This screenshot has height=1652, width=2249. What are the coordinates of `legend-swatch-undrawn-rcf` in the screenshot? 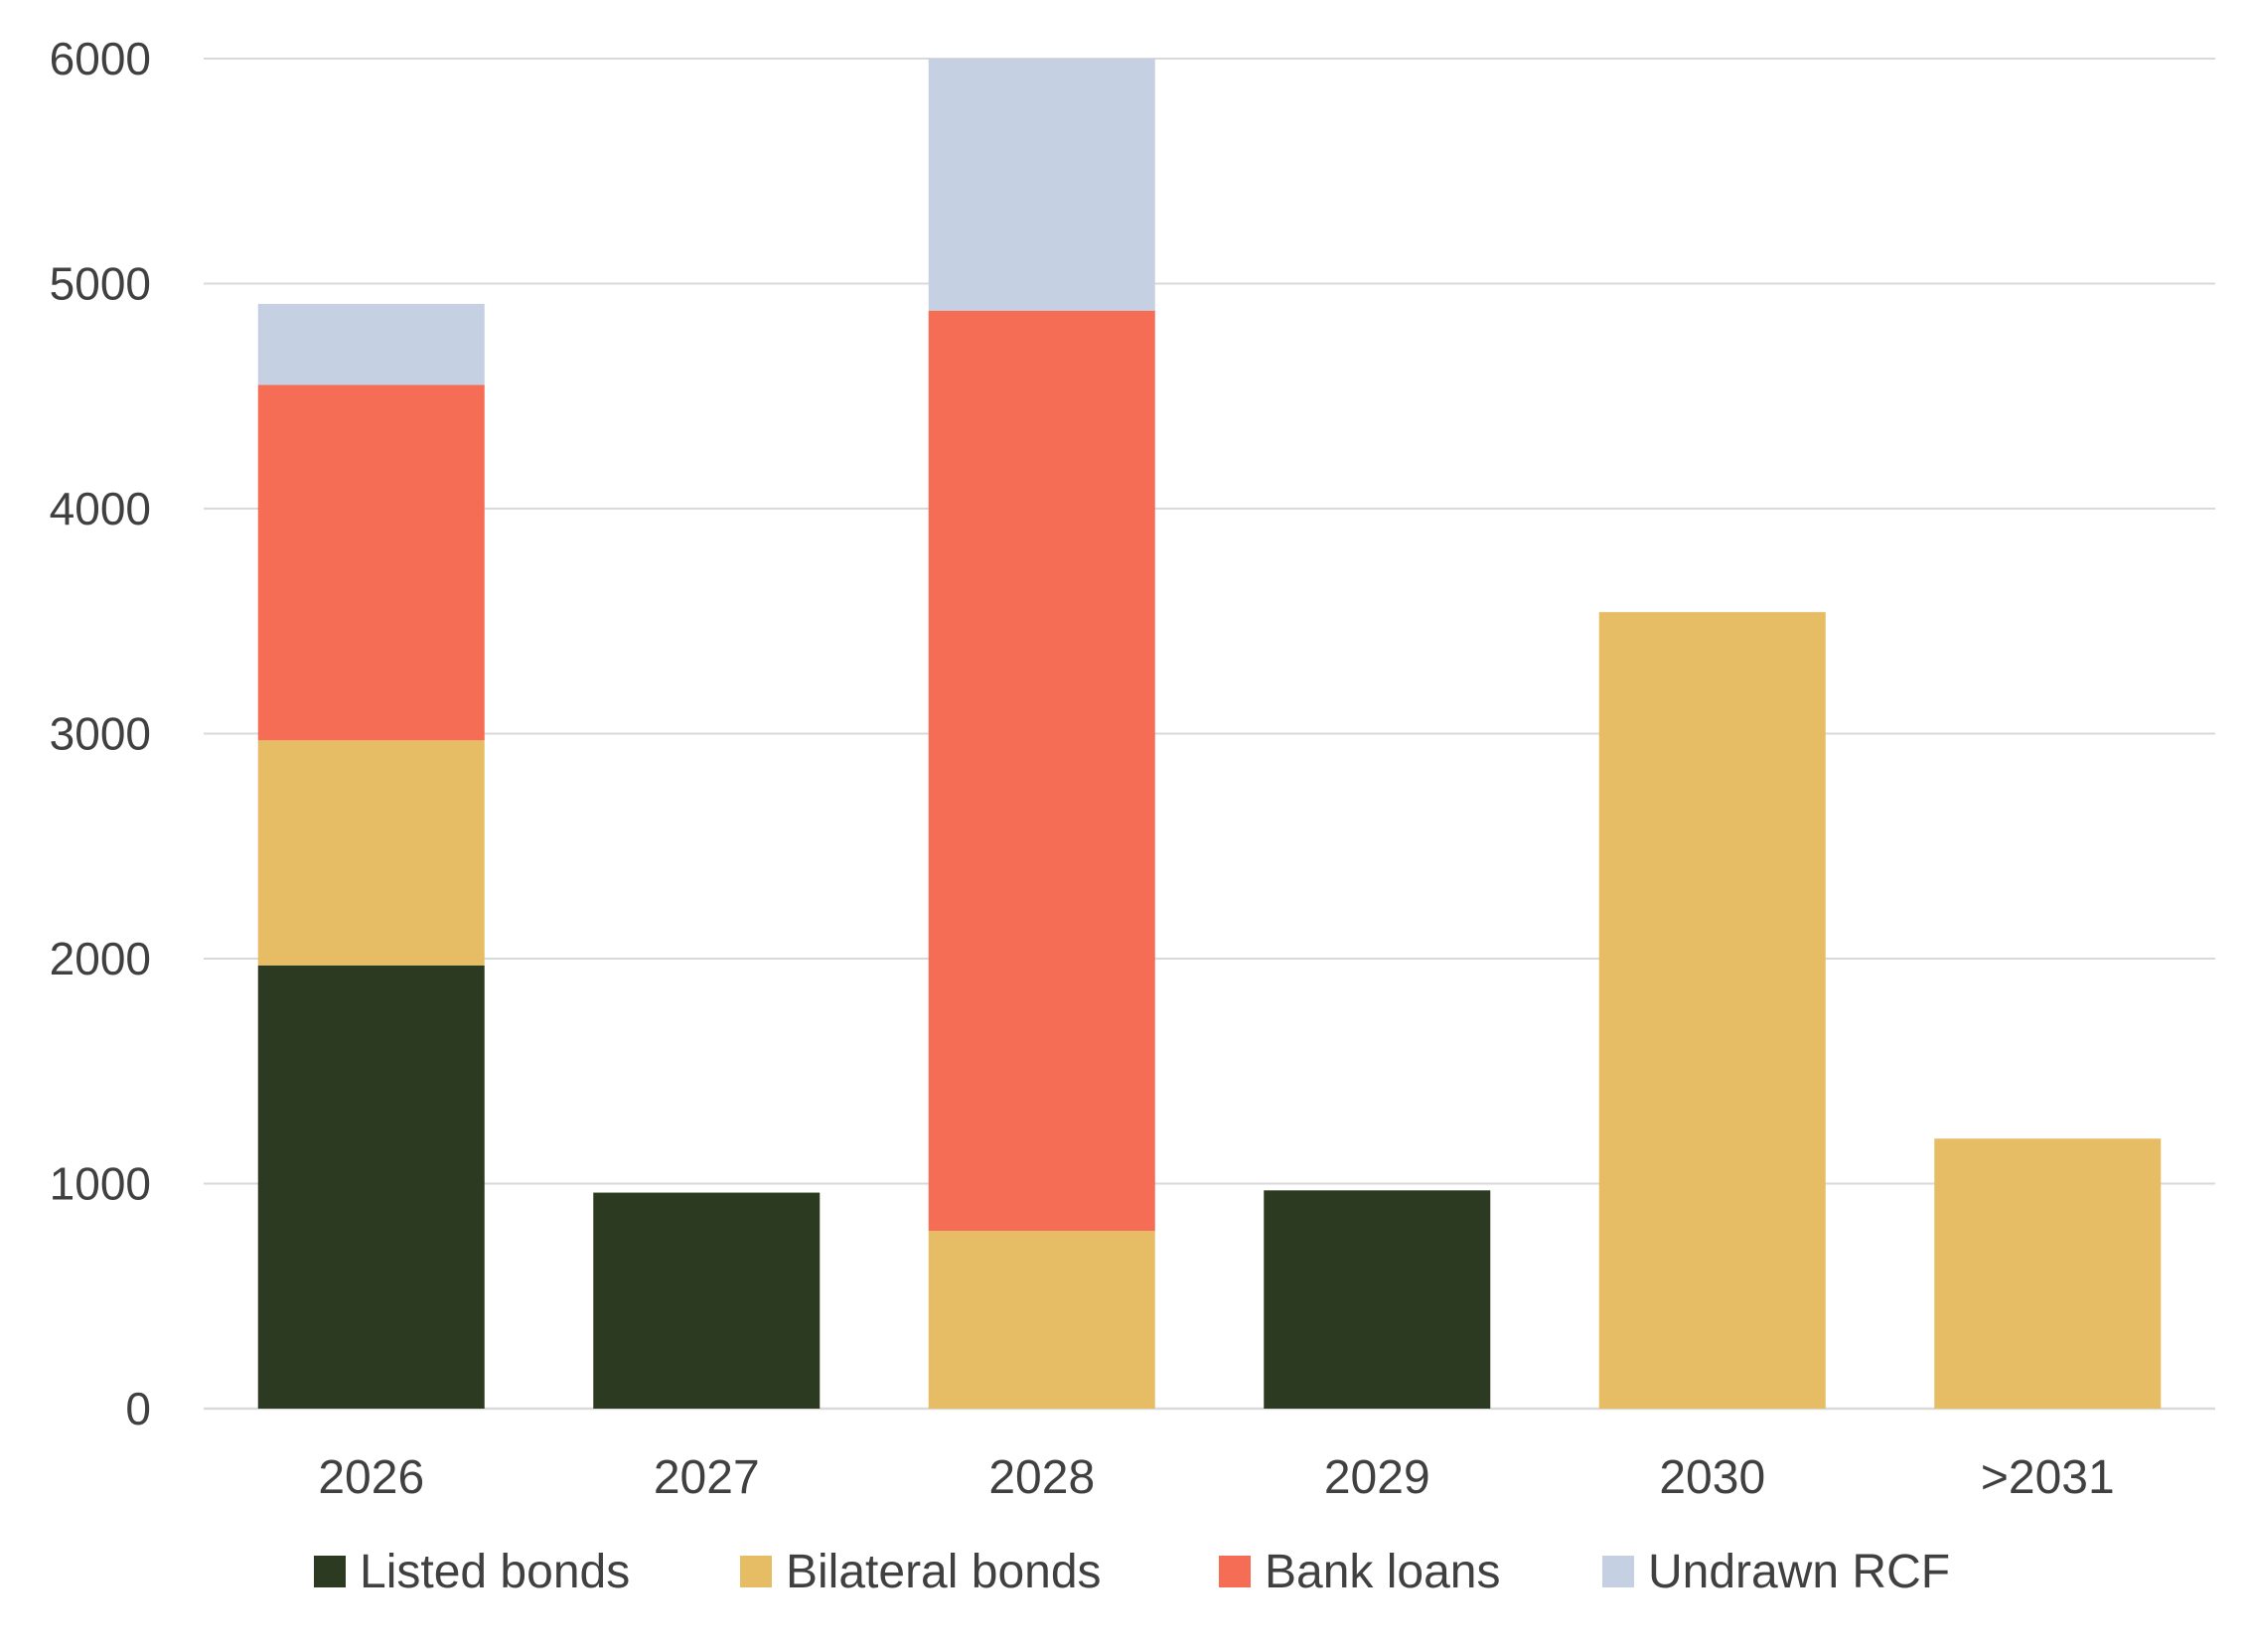 It's located at (1618, 1571).